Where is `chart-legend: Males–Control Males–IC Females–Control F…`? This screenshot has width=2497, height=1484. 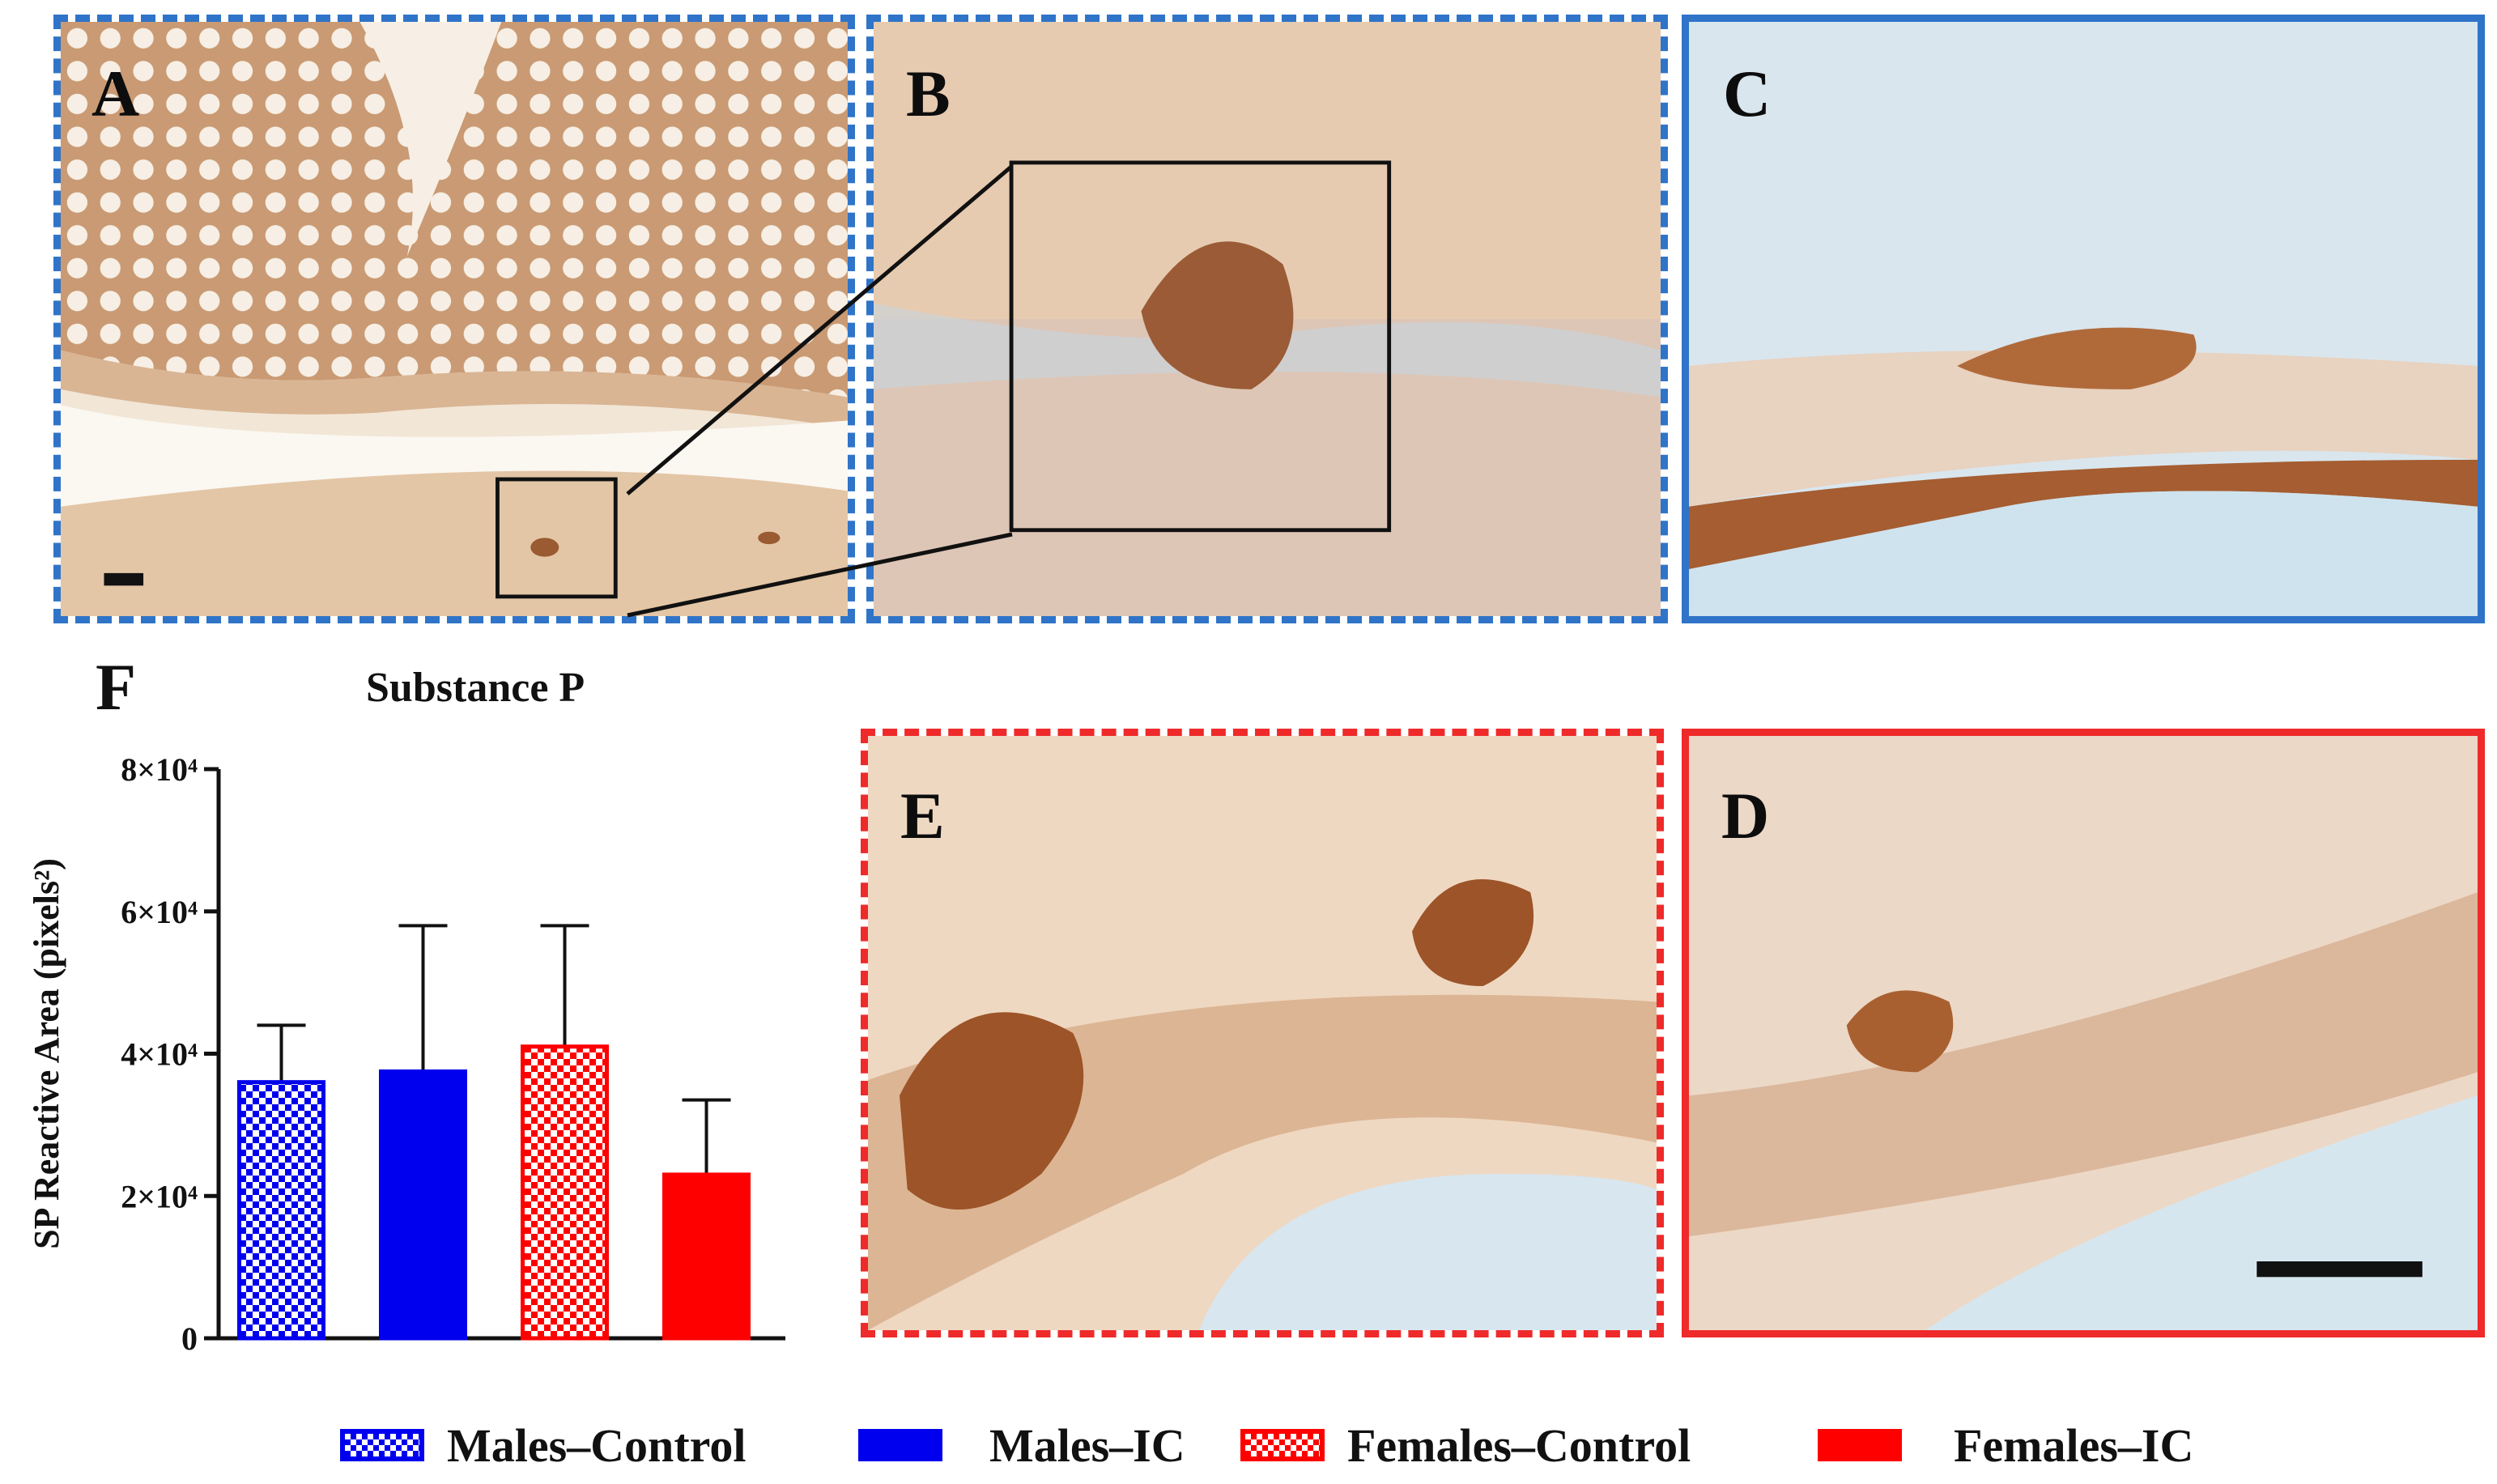
chart-legend: Males–Control Males–IC Females–Control F… is located at coordinates (1311, 1445).